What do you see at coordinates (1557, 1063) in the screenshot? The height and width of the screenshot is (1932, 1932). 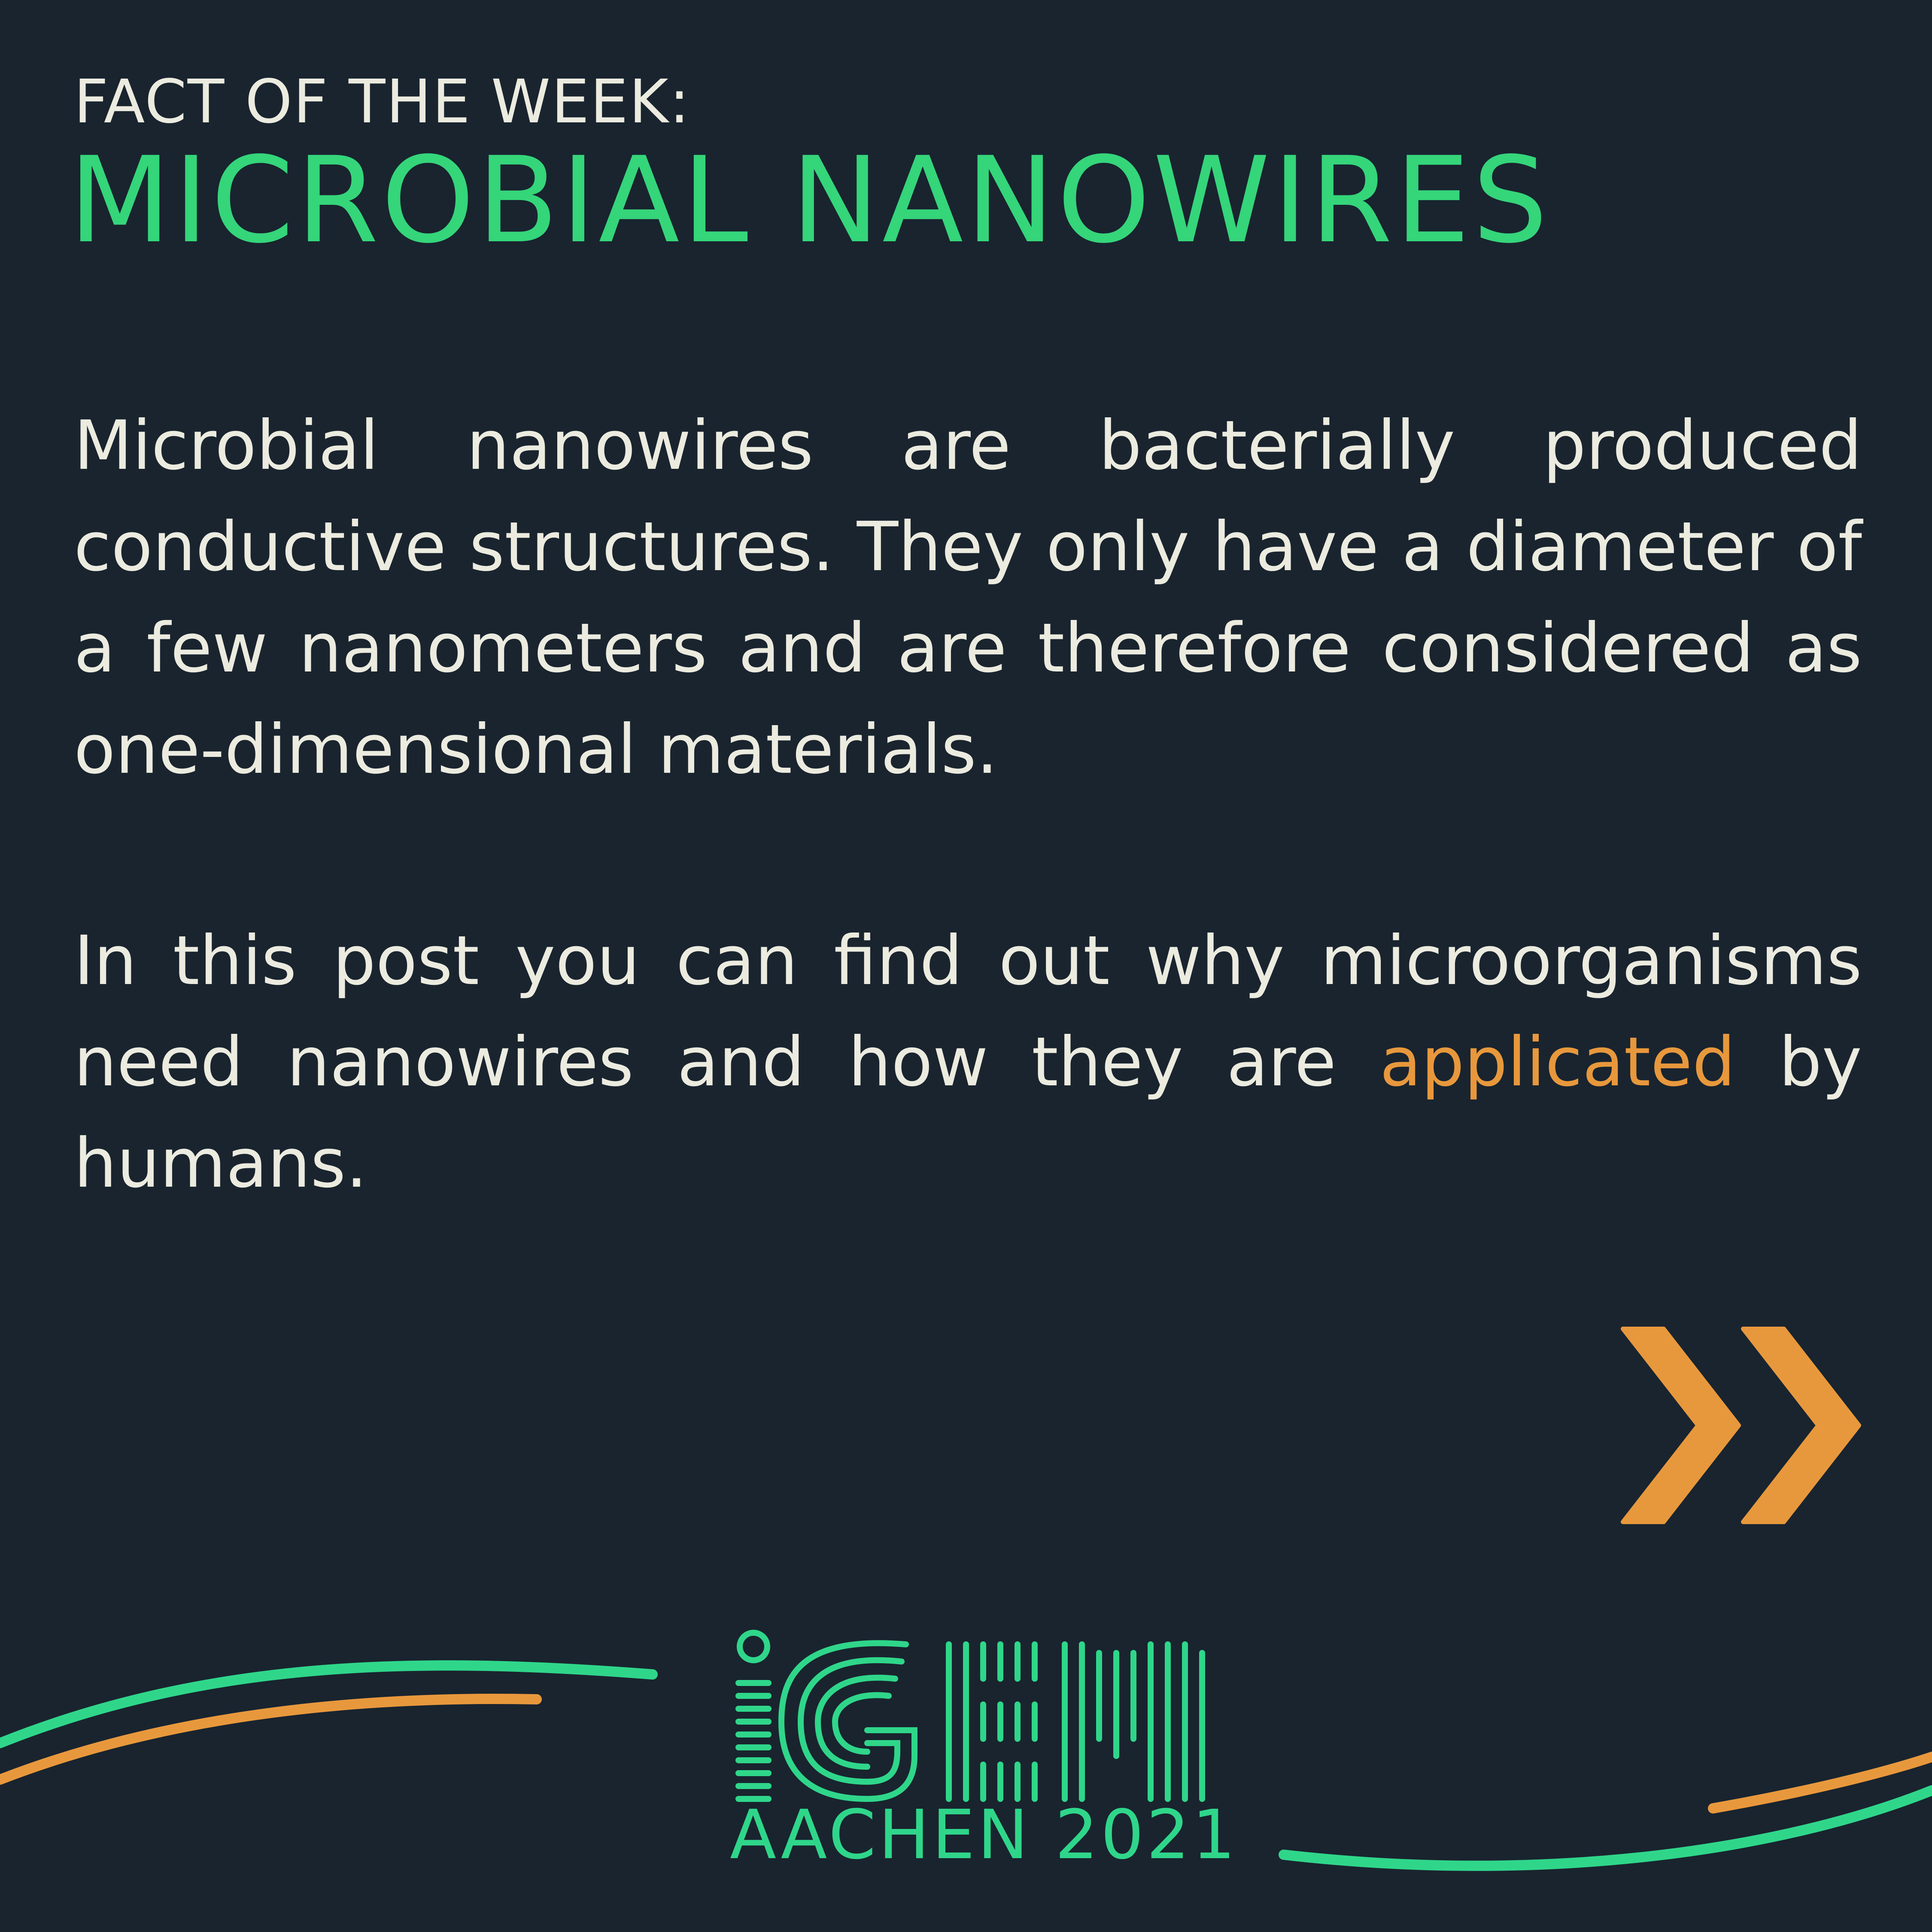 I see `teaser-highlight: applicated` at bounding box center [1557, 1063].